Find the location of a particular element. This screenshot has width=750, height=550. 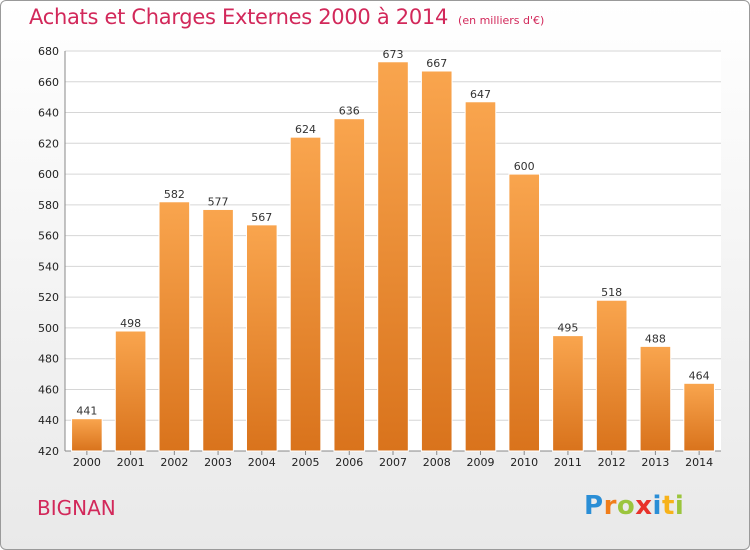

x-tick-label: 2008 is located at coordinates (437, 462).